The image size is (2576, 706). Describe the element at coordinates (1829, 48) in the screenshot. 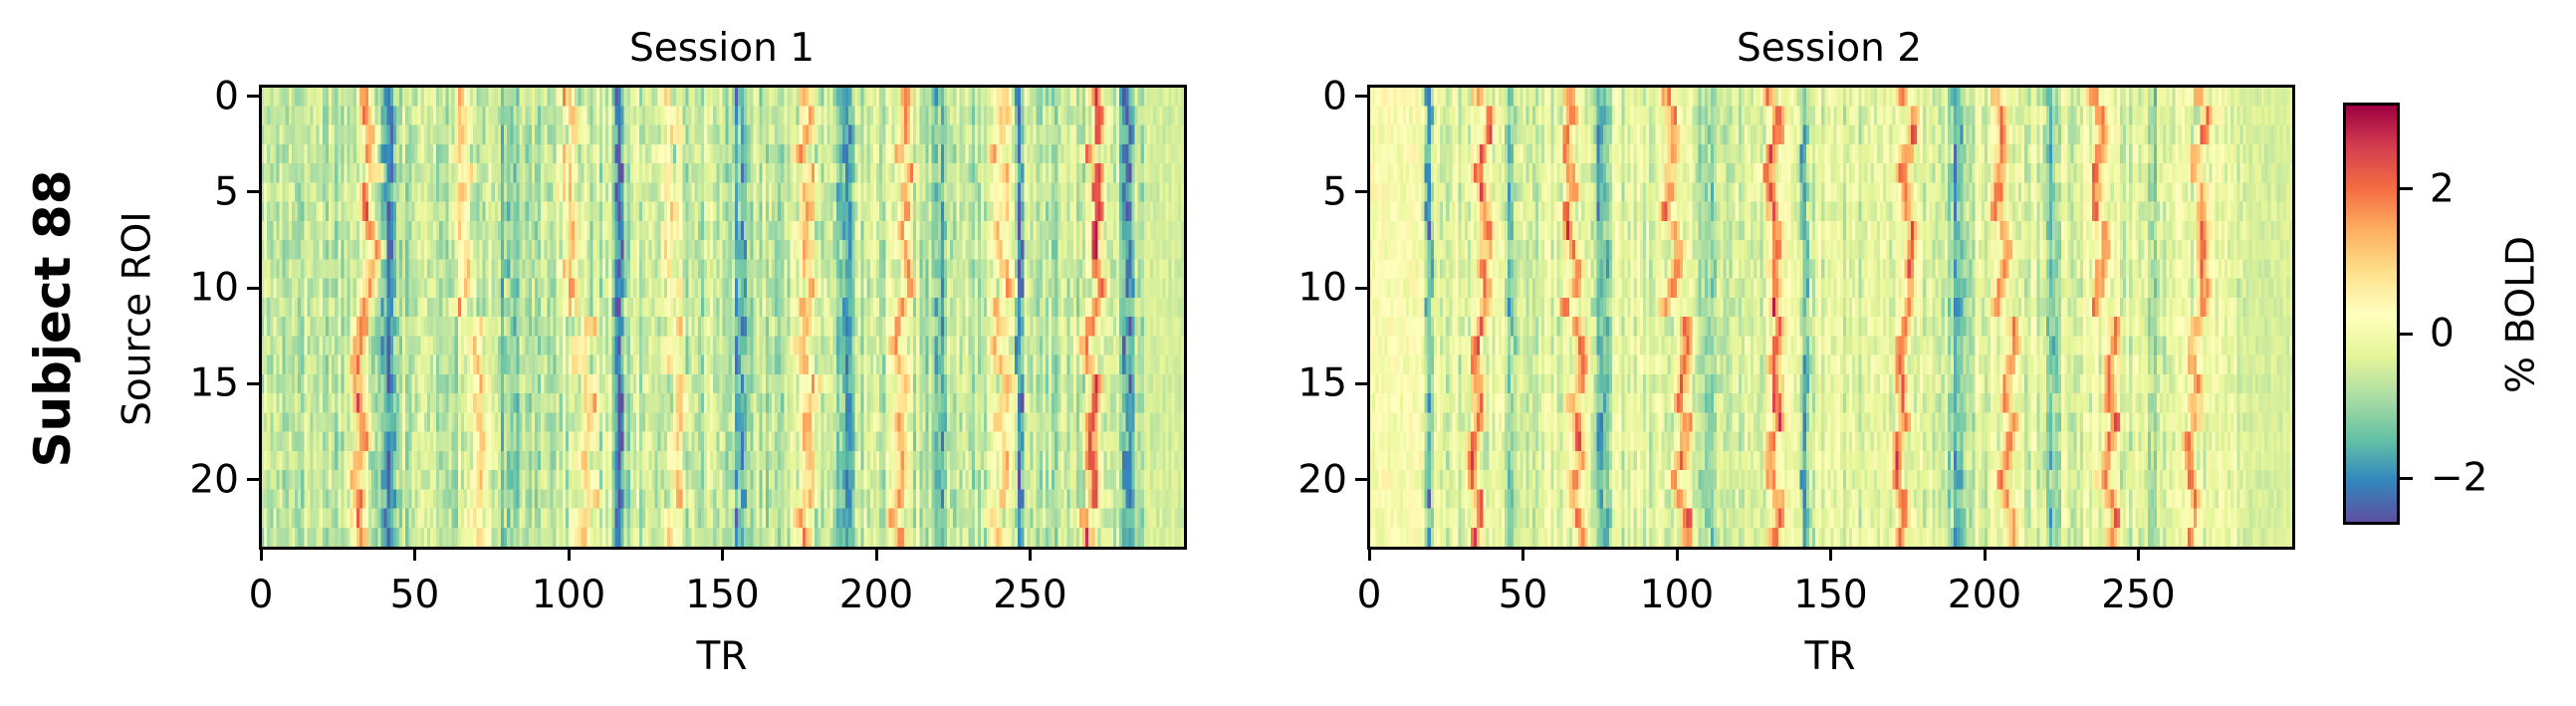

I see `panel-title: Session 2` at that location.